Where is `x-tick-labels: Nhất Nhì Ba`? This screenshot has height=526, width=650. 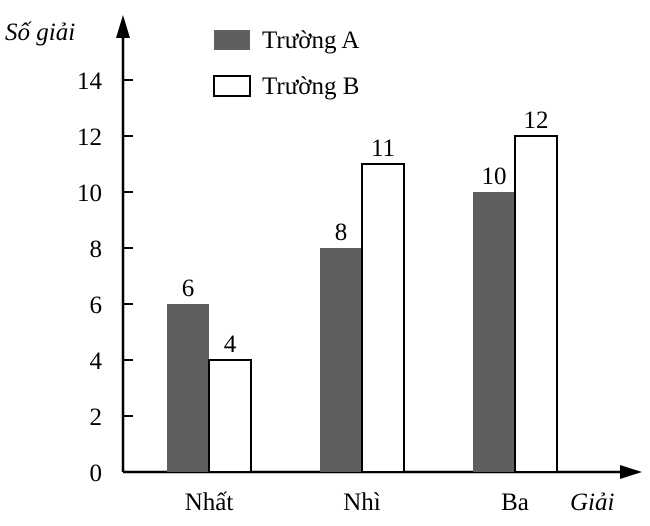 x-tick-labels: Nhất Nhì Ba is located at coordinates (357, 502).